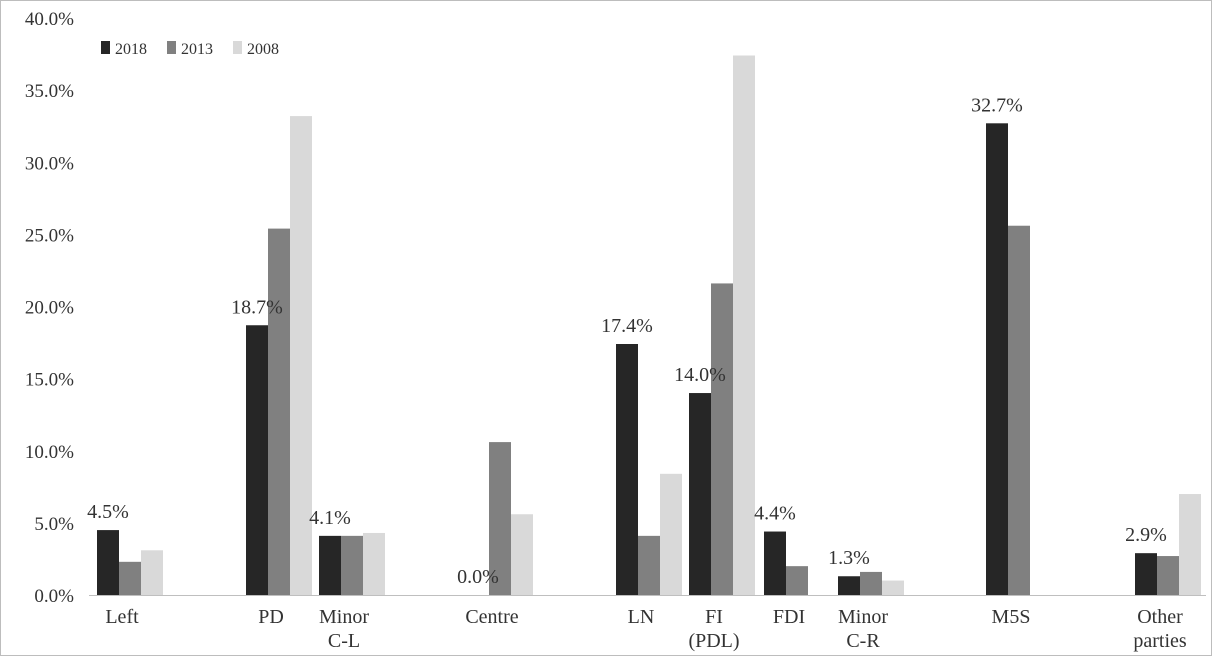  I want to click on y-tick-label: 20.0%, so click(49, 308).